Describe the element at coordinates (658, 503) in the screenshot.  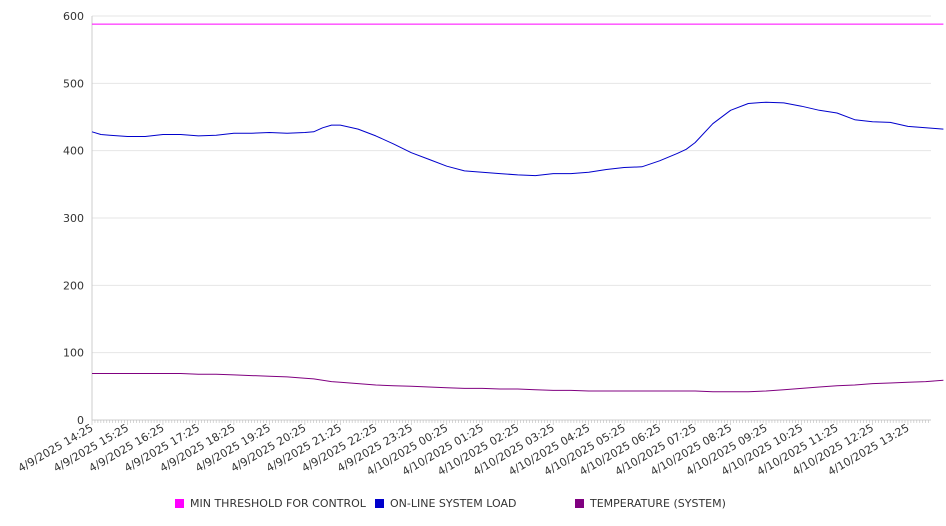
I see `legend-label-temperature: TEMPERATURE (SYSTEM)` at that location.